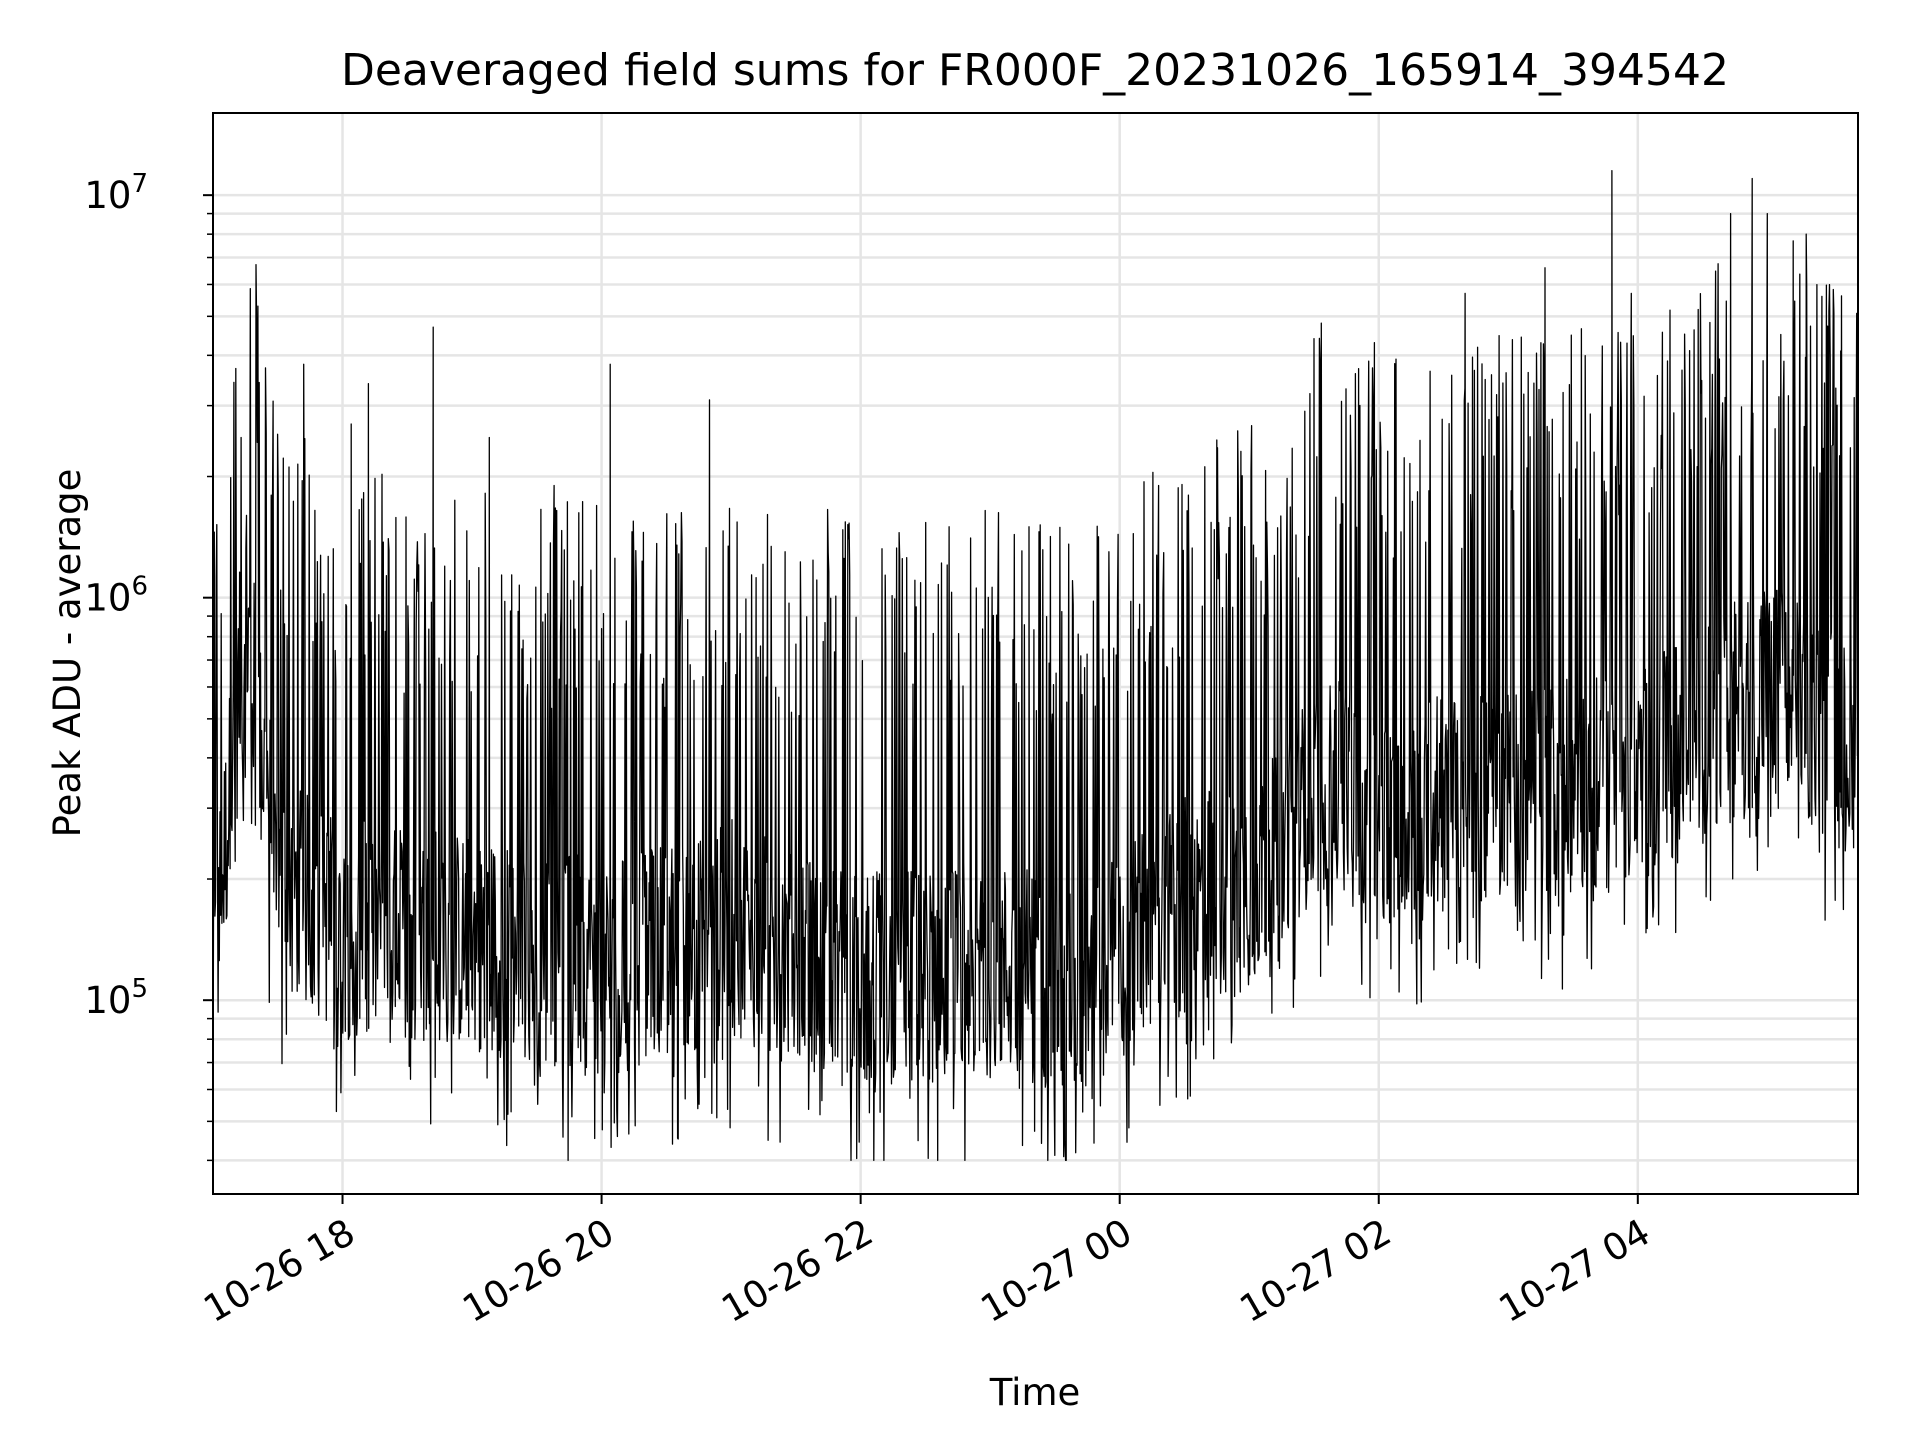 Image resolution: width=1920 pixels, height=1440 pixels. Describe the element at coordinates (139, 587) in the screenshot. I see `y-tick-exponent: 6` at that location.